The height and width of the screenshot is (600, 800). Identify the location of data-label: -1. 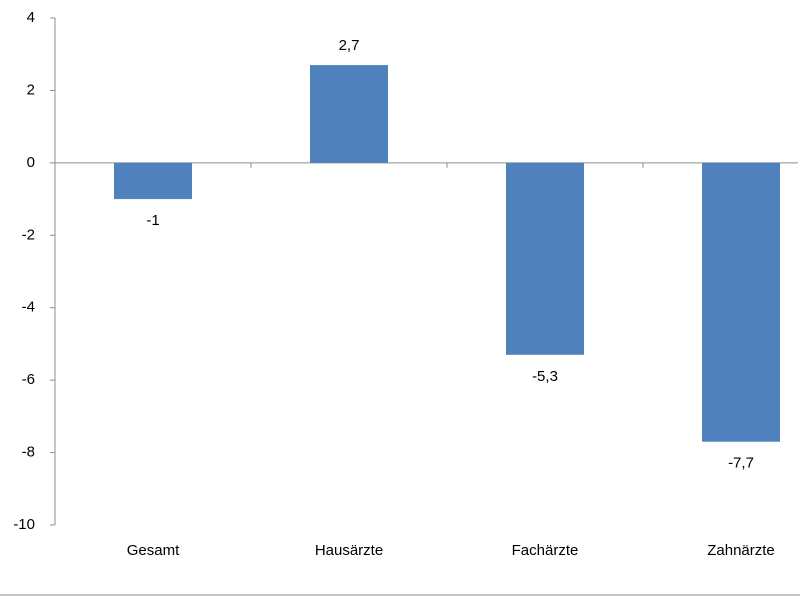
(152, 220).